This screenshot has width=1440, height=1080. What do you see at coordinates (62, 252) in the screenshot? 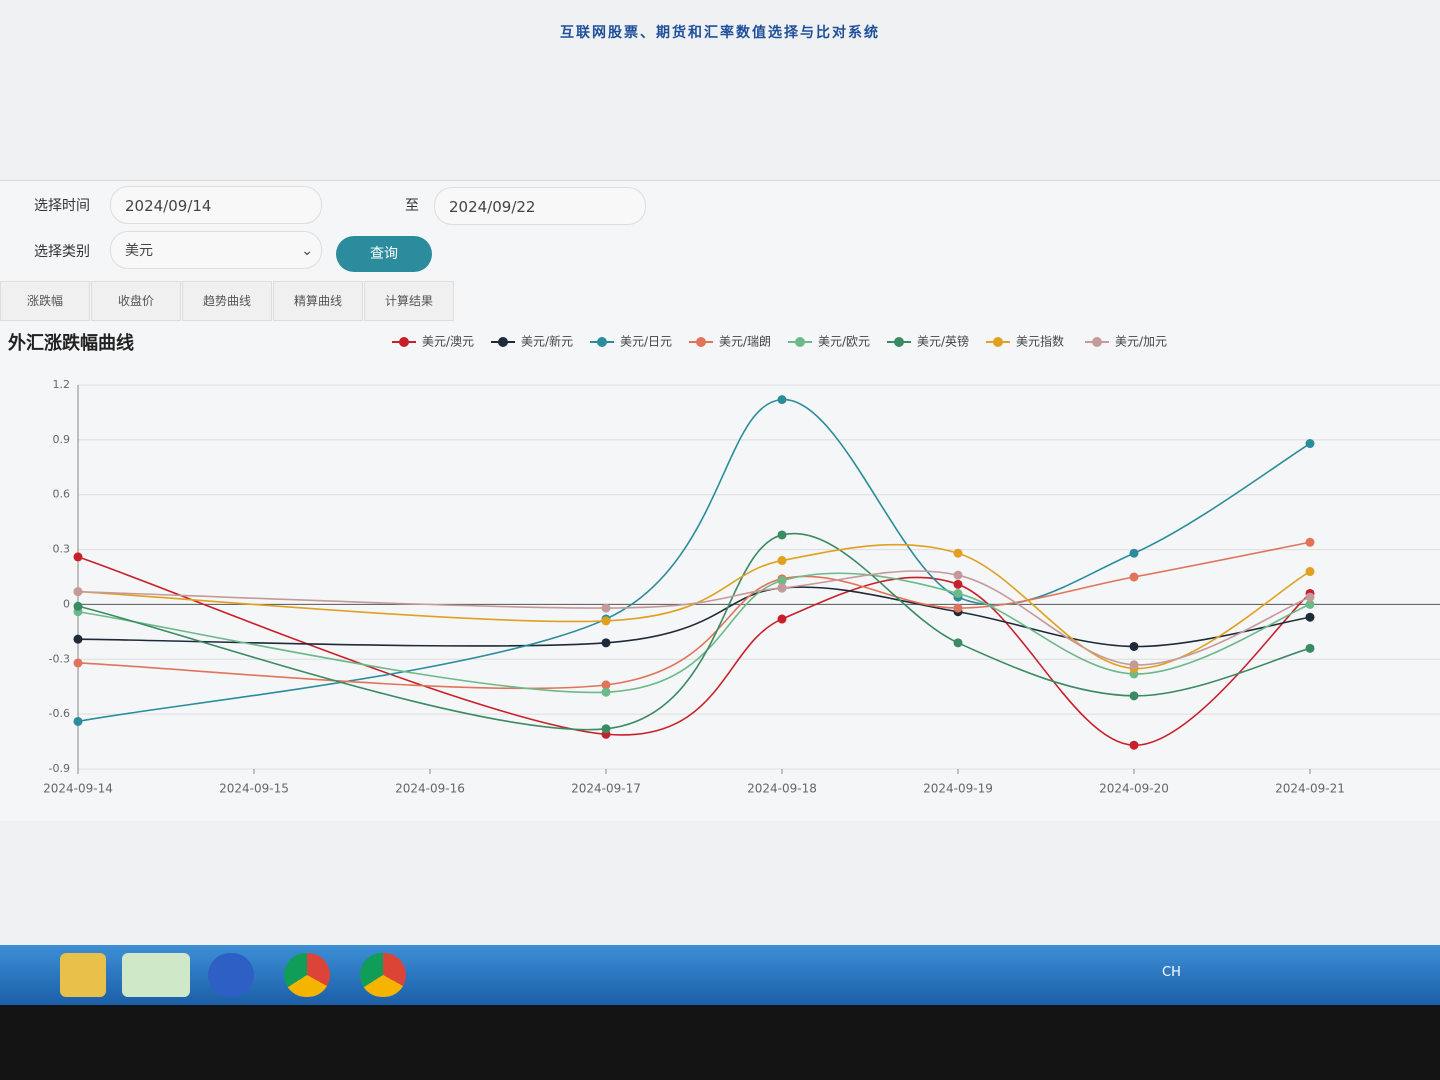
I see `category-label: 选择类别` at bounding box center [62, 252].